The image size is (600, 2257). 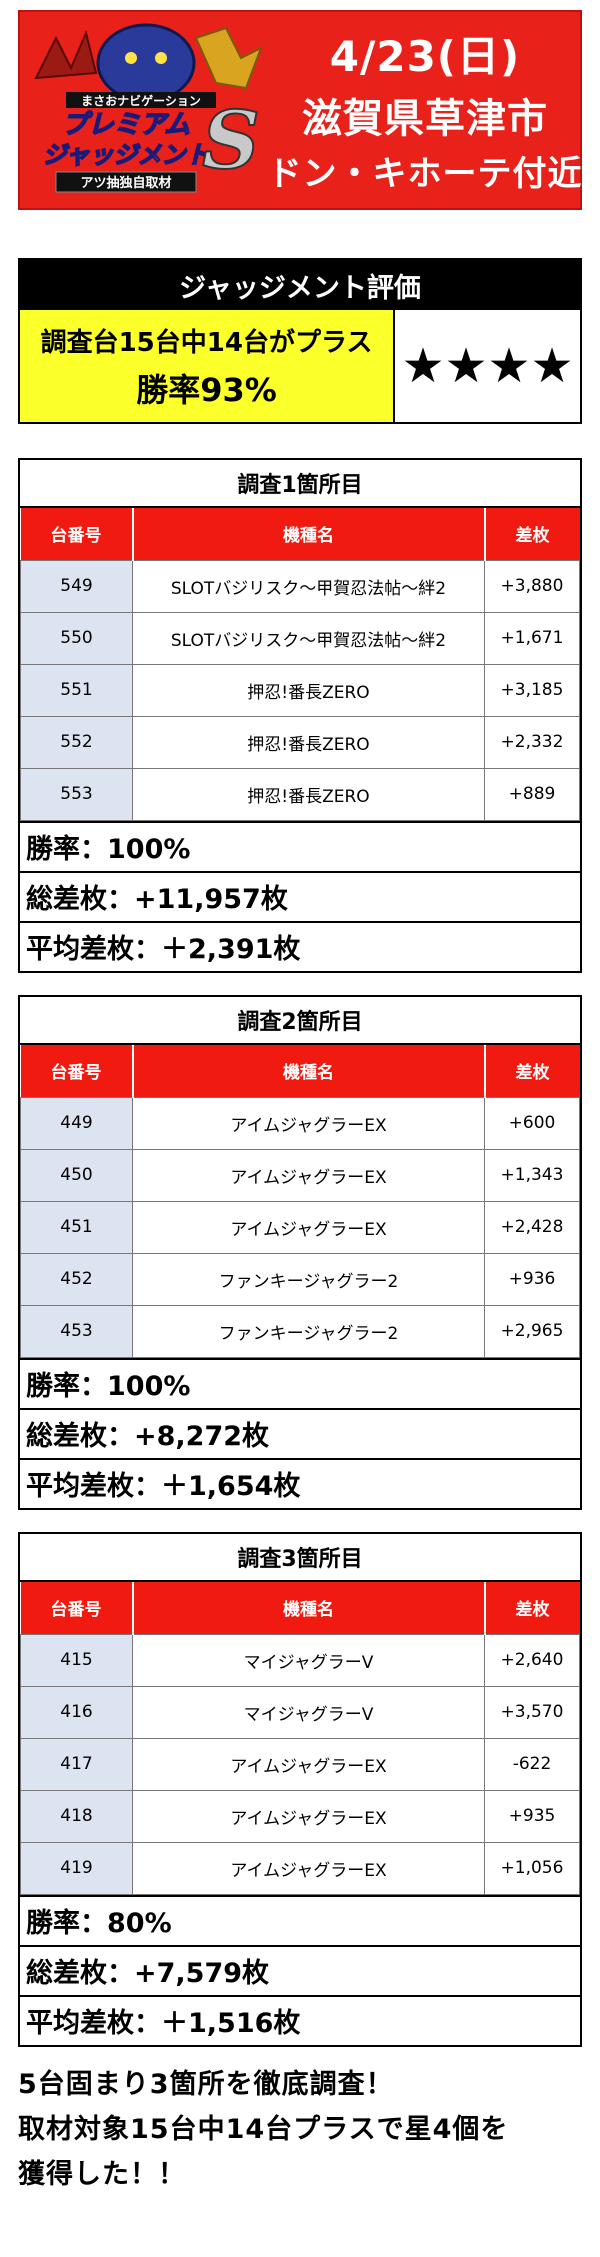 What do you see at coordinates (425, 174) in the screenshot?
I see `event-place: ドン・キホーテ付近` at bounding box center [425, 174].